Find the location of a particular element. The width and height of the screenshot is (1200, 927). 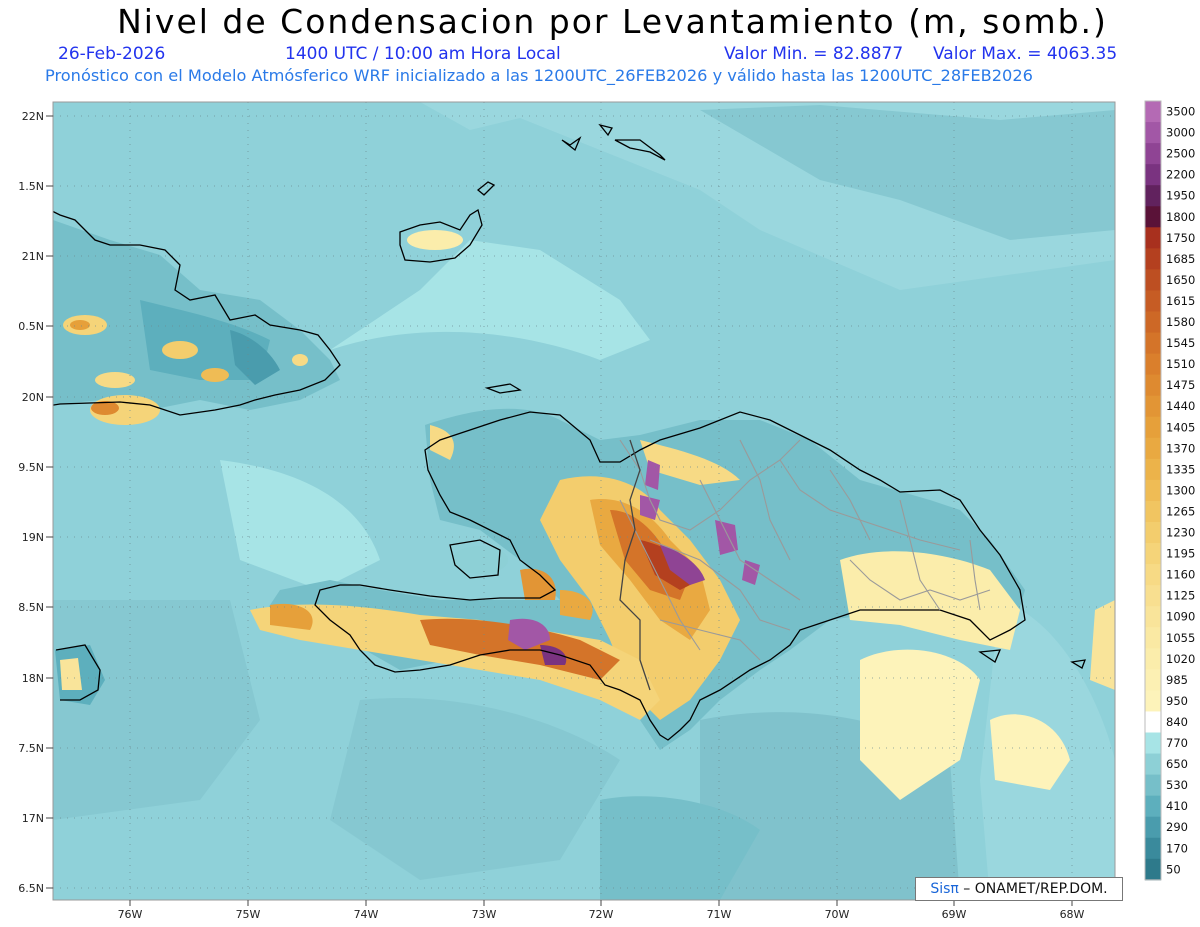

colorbar-label: 1195 is located at coordinates (1180, 554).